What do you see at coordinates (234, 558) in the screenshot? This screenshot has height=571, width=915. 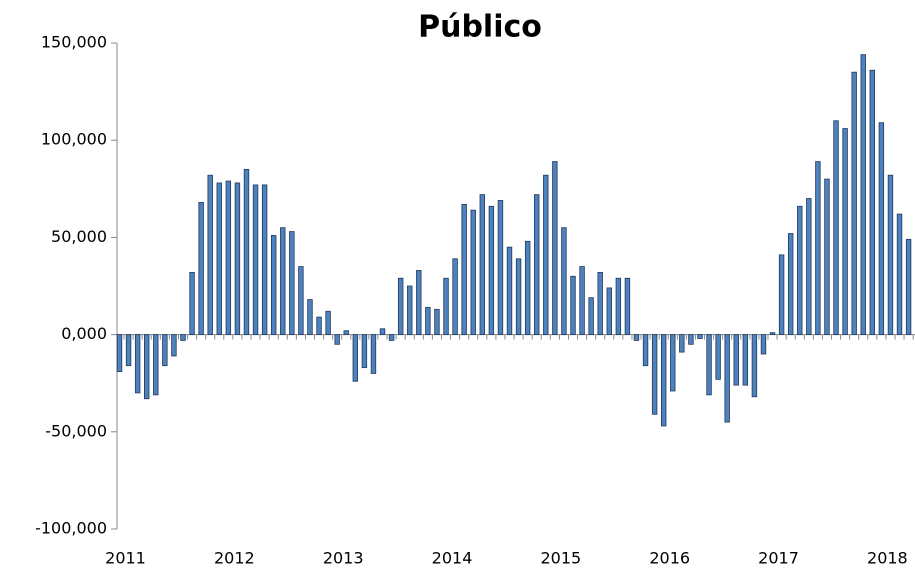 I see `x-tick-label: 2012` at bounding box center [234, 558].